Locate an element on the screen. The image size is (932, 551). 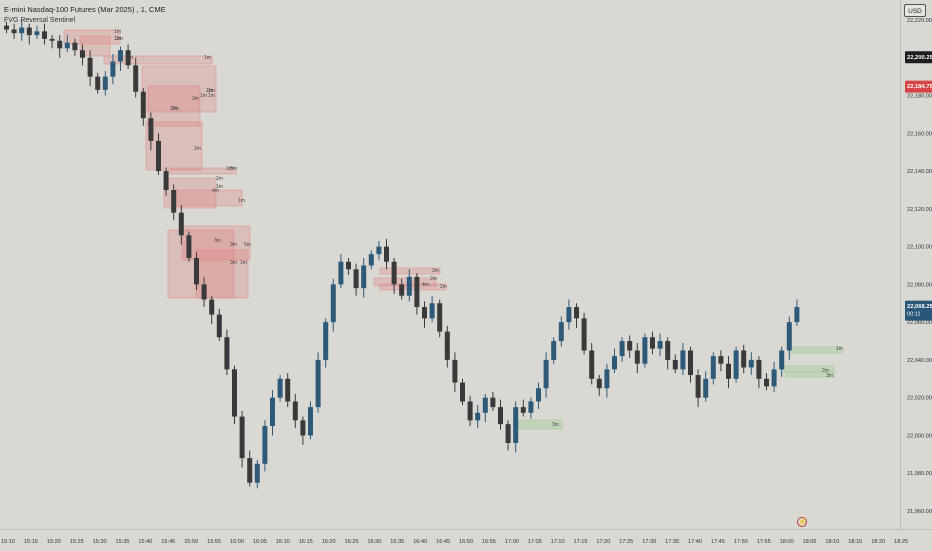
indicator-label: FVG Reversal Sentinel is located at coordinates (40, 20).